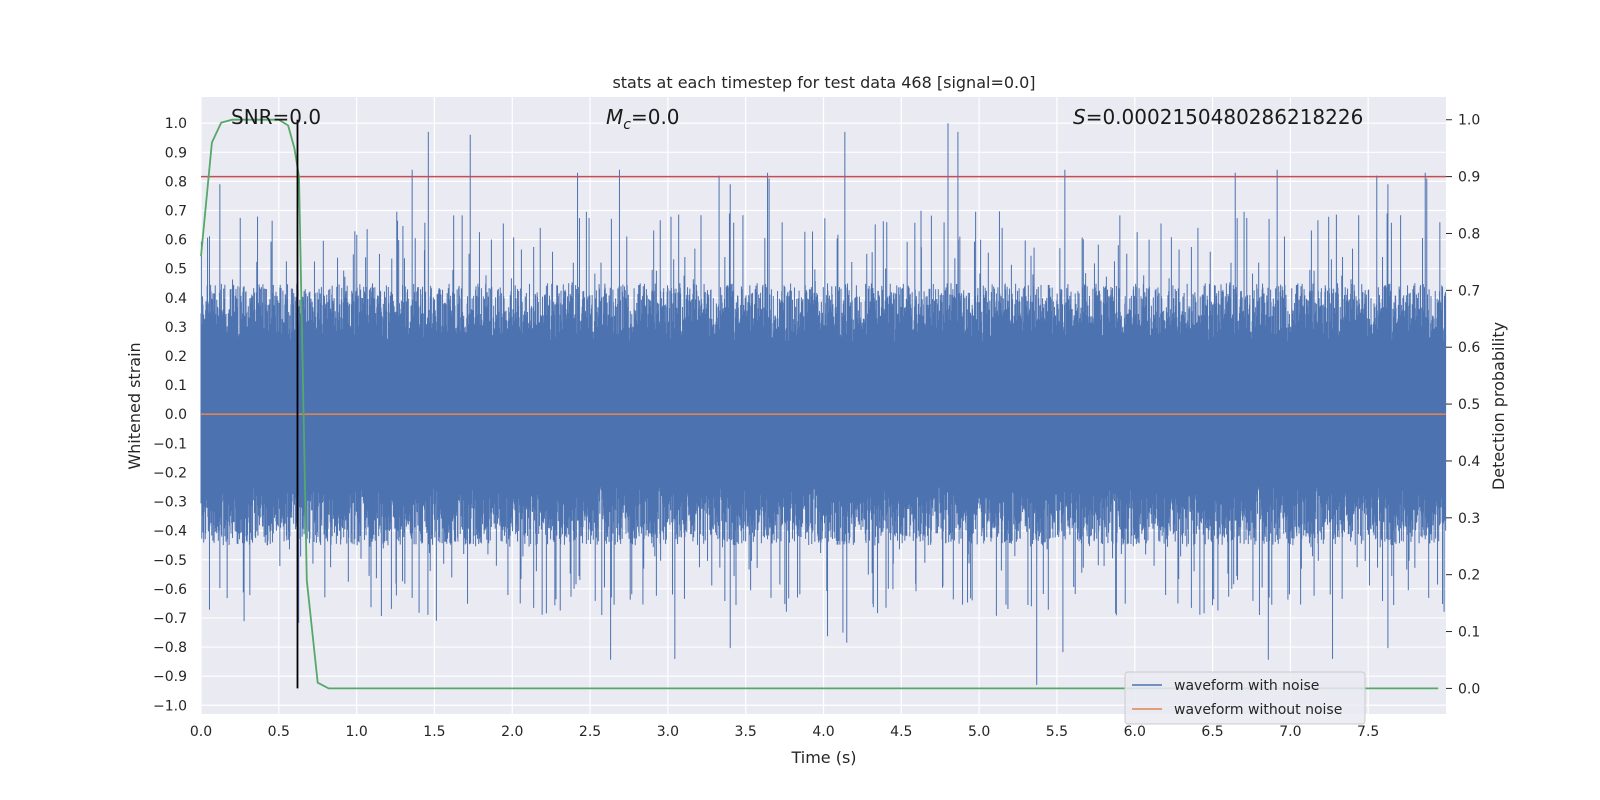 The image size is (1600, 800). I want to click on y-left-tick-label: −0.7, so click(170, 619).